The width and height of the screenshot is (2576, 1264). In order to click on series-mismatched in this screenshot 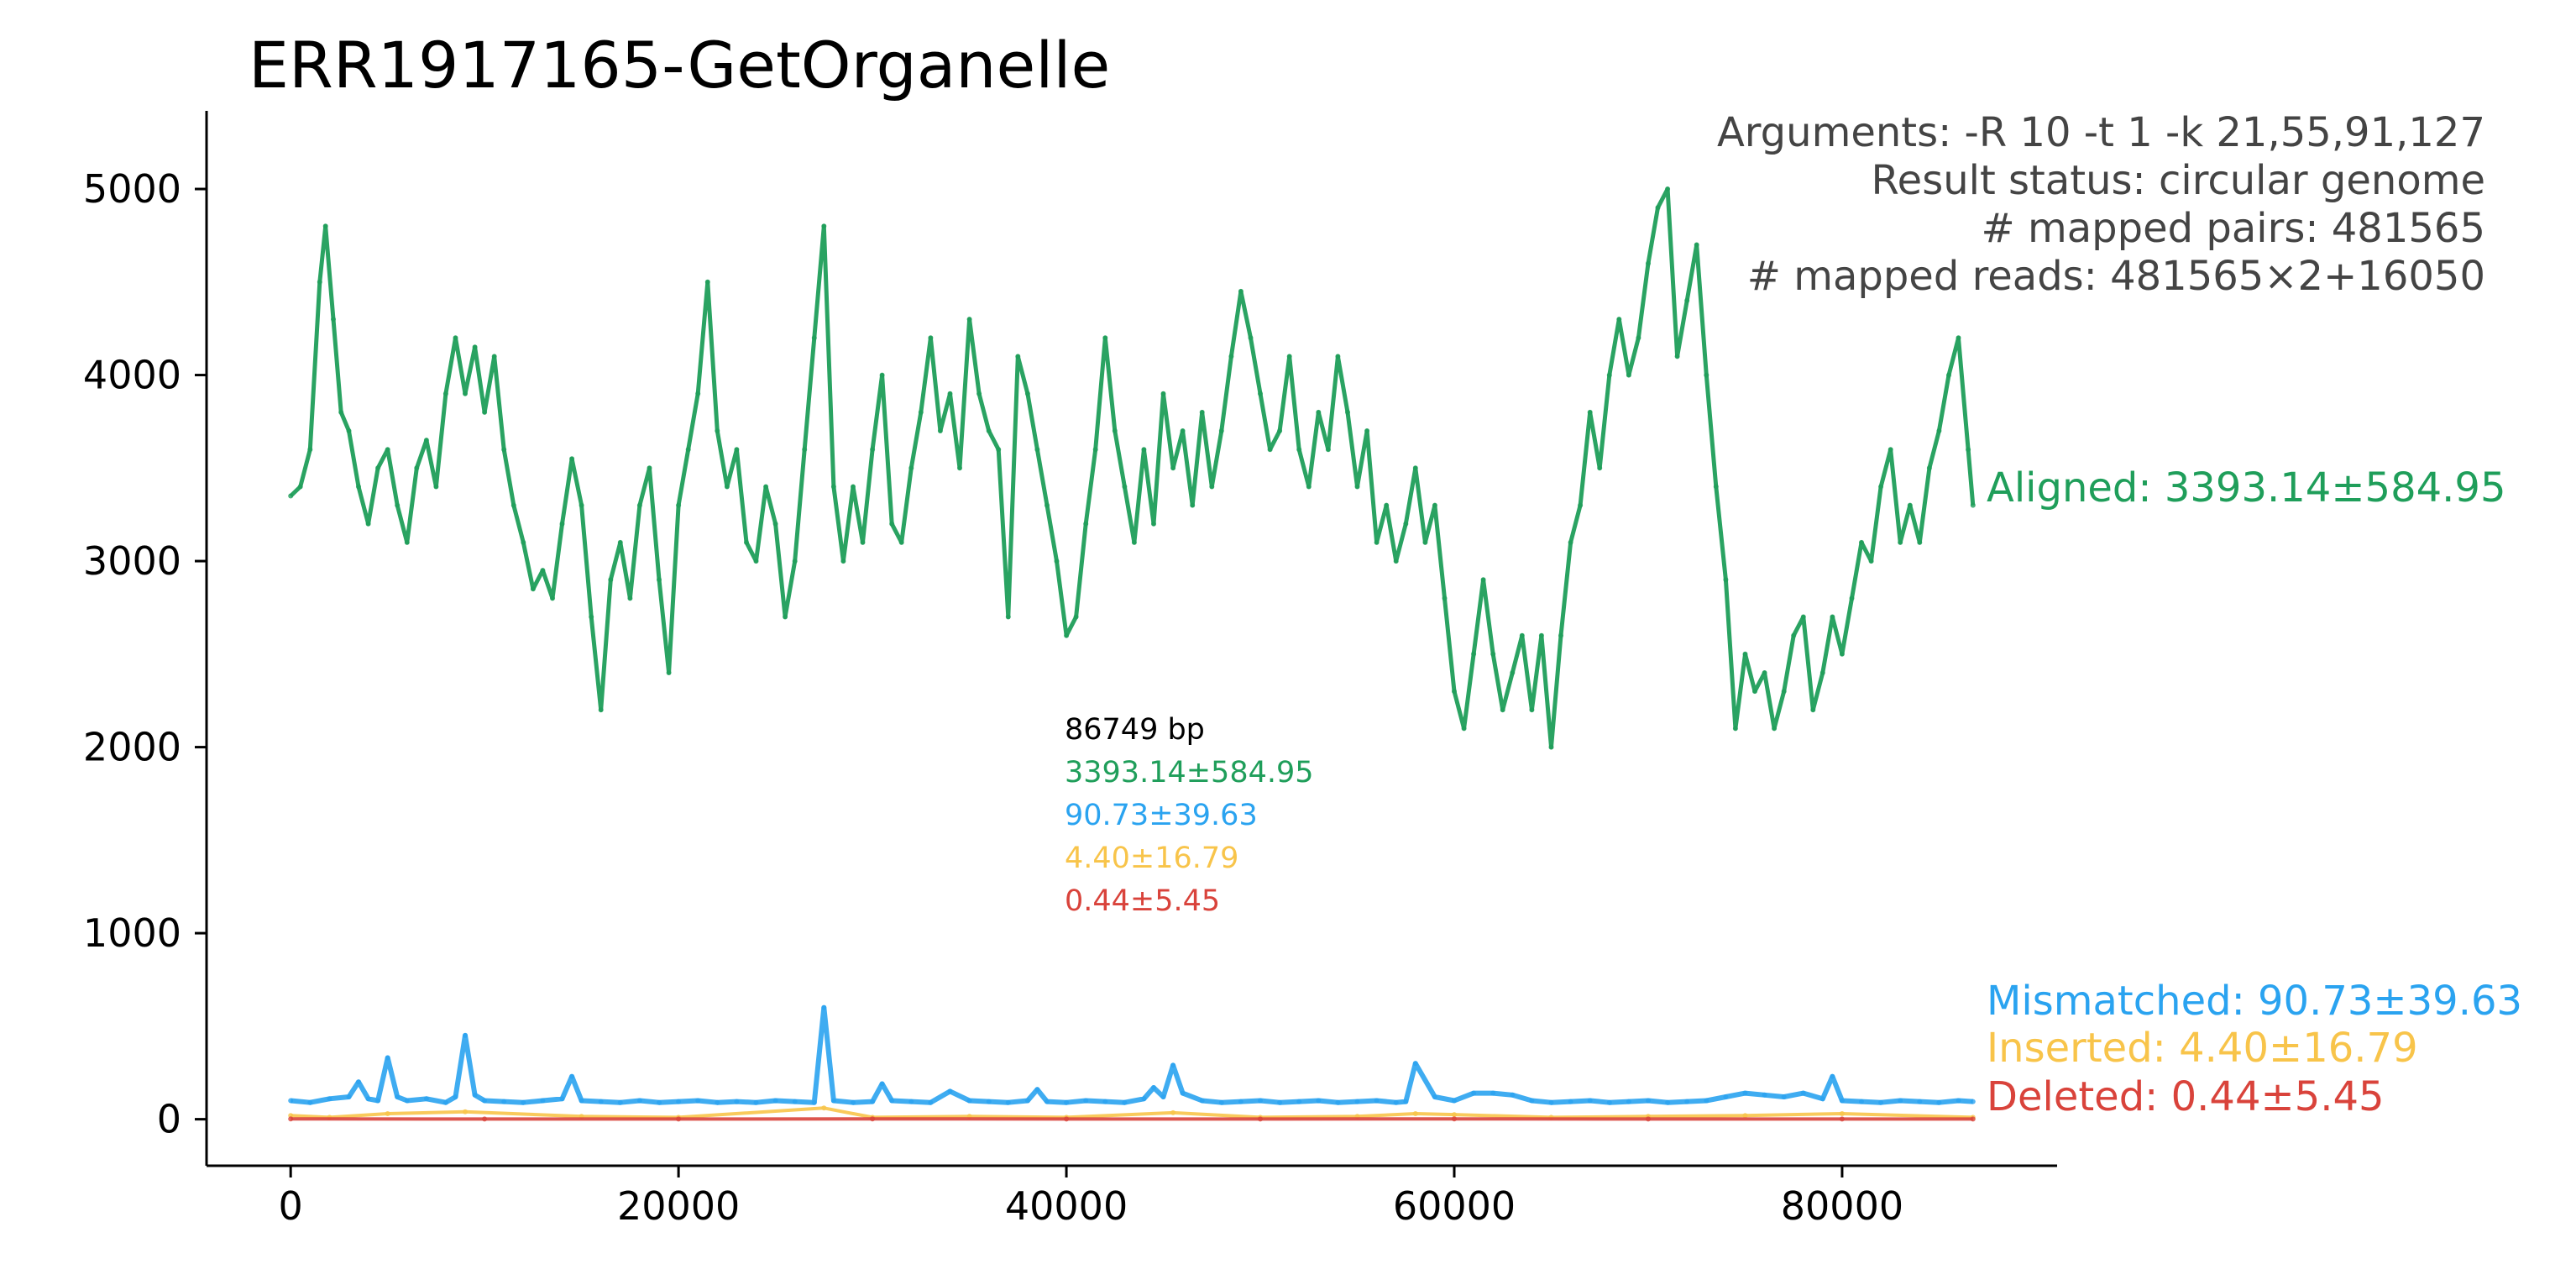, I will do `click(1132, 1055)`.